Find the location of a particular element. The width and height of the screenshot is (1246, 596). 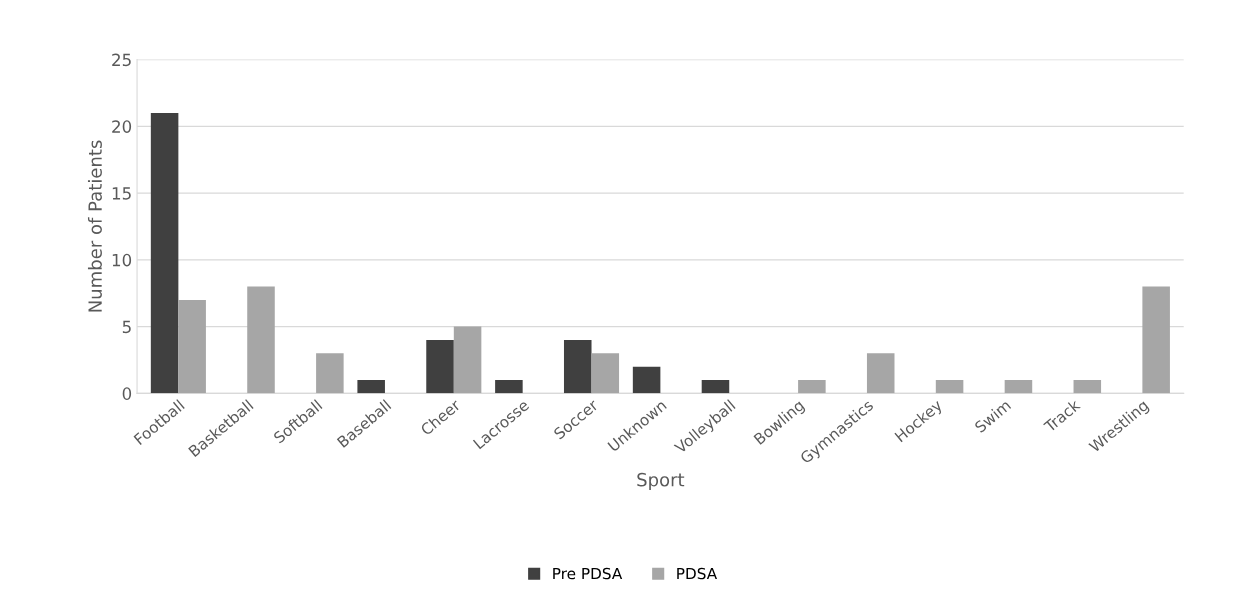

legend-label: Pre PDSA is located at coordinates (588, 573).